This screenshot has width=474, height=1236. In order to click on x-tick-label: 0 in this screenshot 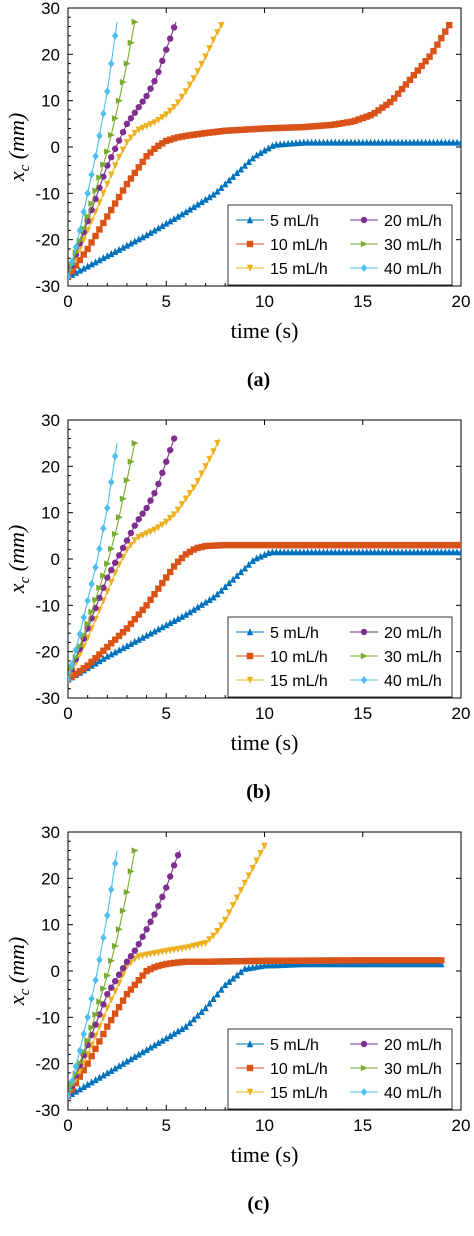, I will do `click(67, 713)`.